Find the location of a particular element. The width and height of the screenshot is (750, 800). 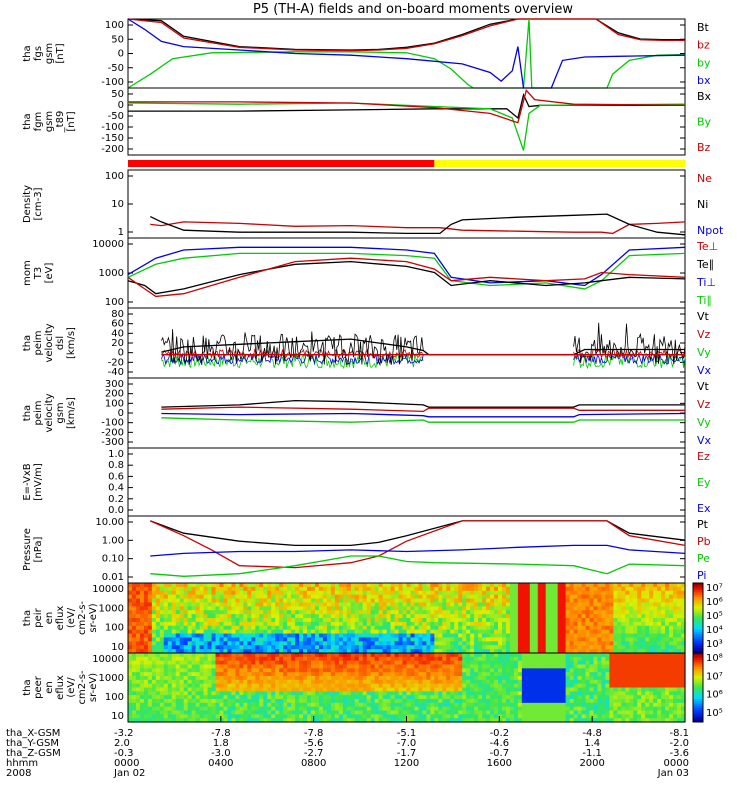

ylabel-line: [cm-3] is located at coordinates (38, 203).